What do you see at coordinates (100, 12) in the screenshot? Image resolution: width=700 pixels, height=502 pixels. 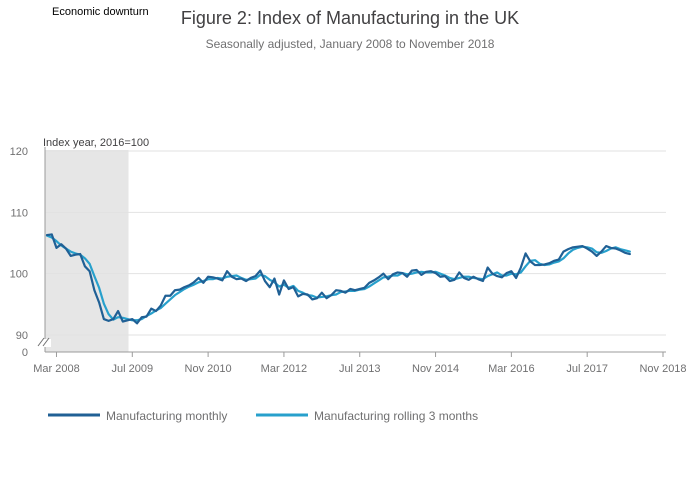 I see `shaded-region-label: Economic downturn` at bounding box center [100, 12].